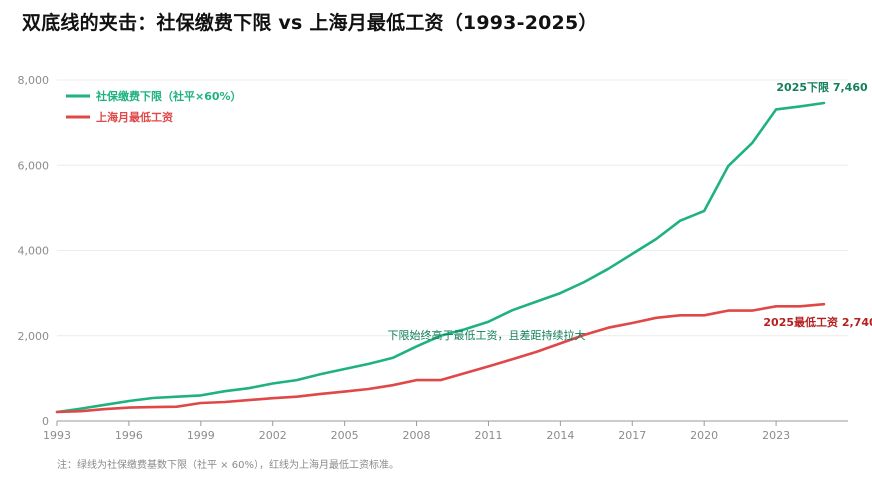  Describe the element at coordinates (34, 80) in the screenshot. I see `y-tick-label: 8,000` at that location.